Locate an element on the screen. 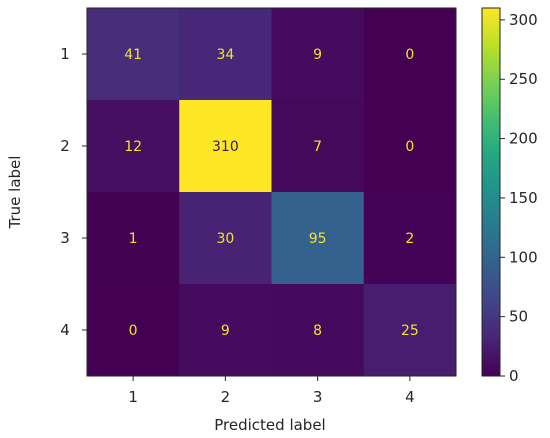 The height and width of the screenshot is (438, 550). y-tick-label: 1 is located at coordinates (65, 54).